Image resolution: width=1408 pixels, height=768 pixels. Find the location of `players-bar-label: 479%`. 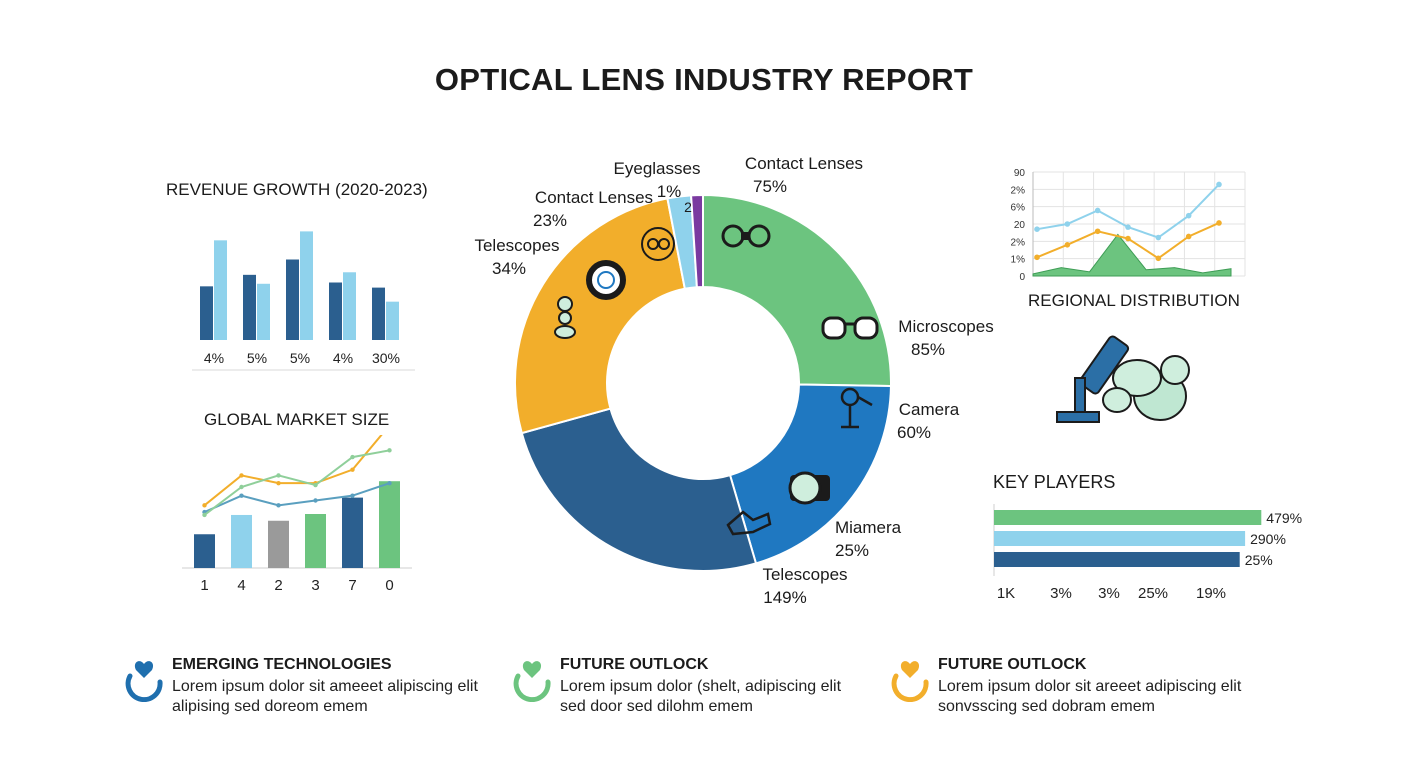

players-bar-label: 479% is located at coordinates (1284, 518).